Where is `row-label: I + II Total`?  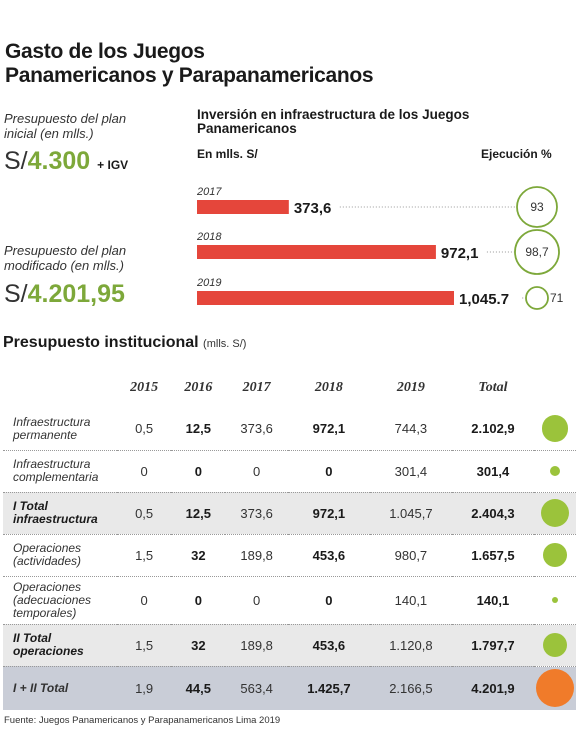 row-label: I + II Total is located at coordinates (60, 688).